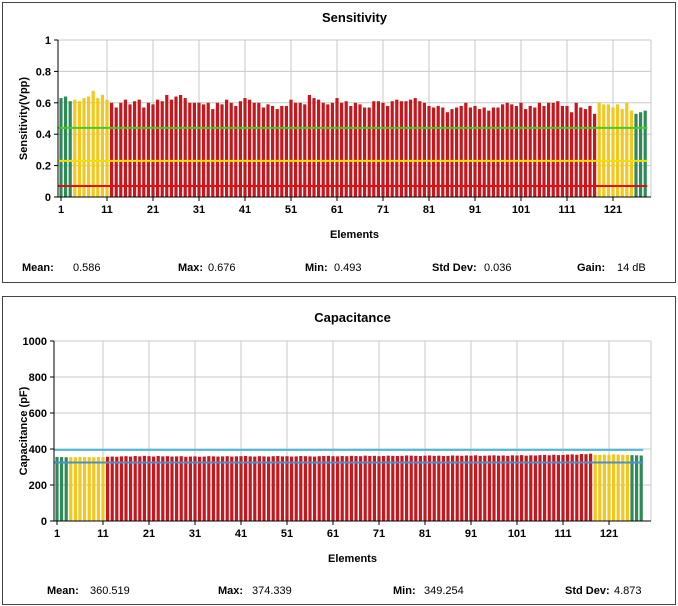  Describe the element at coordinates (222, 268) in the screenshot. I see `stat-value: 0.676` at that location.